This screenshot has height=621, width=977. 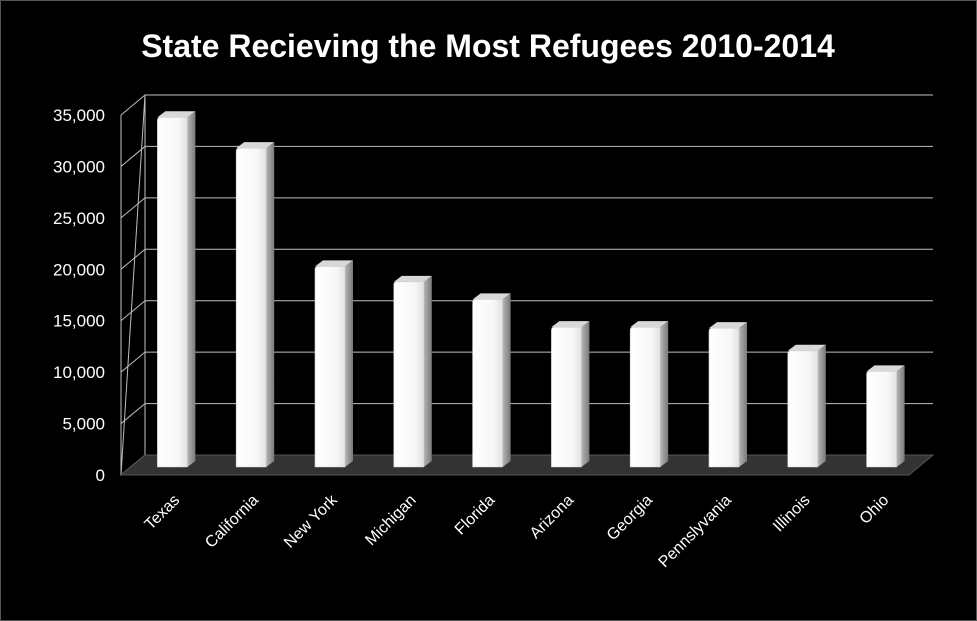 I want to click on x-tick-label: Michigan, so click(x=390, y=520).